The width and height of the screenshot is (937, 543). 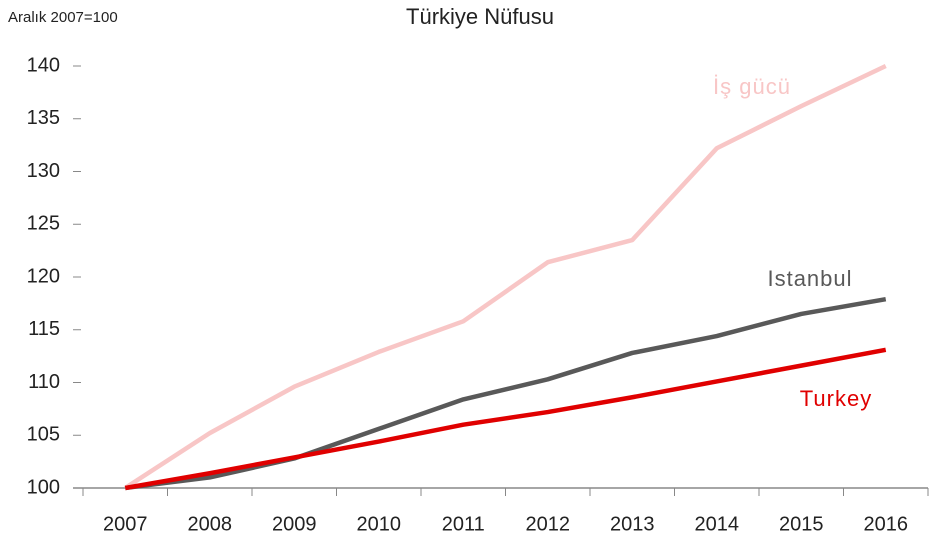 I want to click on series-label: Istanbul, so click(x=809, y=278).